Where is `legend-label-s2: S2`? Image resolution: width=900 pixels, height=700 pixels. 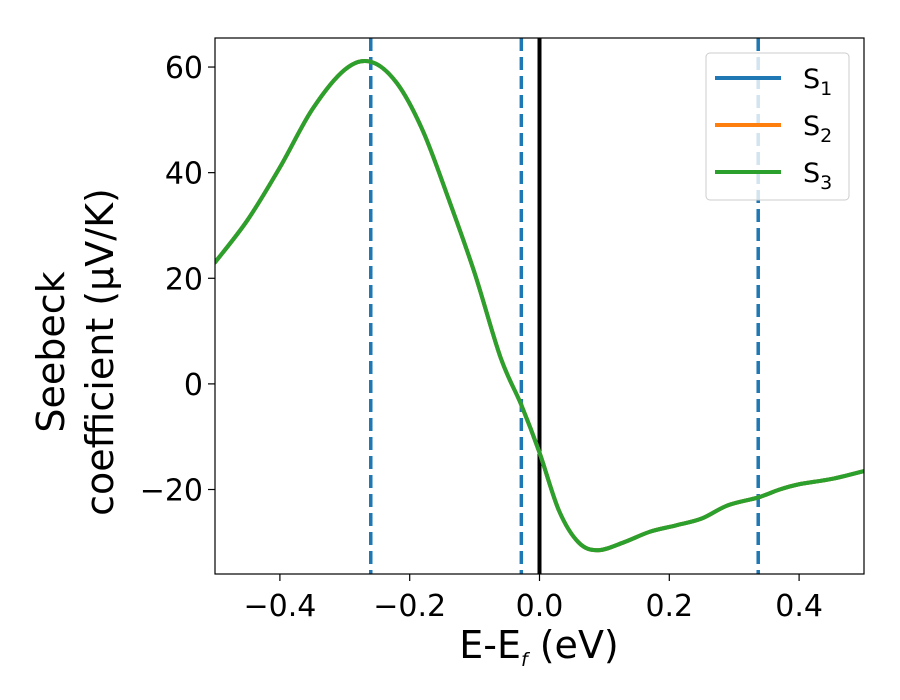
legend-label-s2: S2 is located at coordinates (817, 129).